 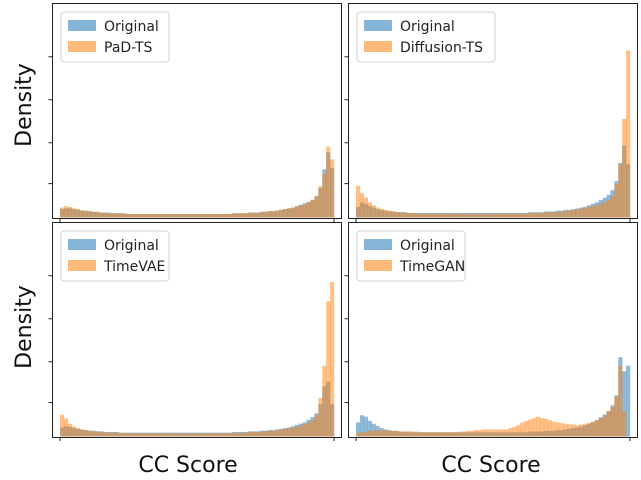 I want to click on ylabel-top: Density, so click(x=24, y=105).